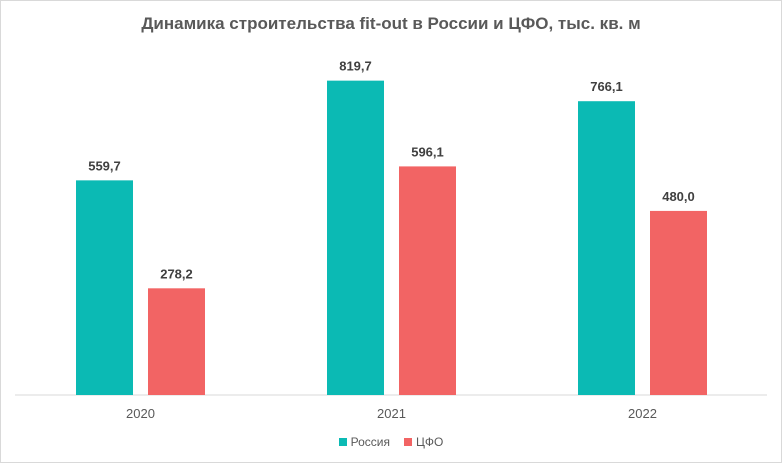  Describe the element at coordinates (176, 341) in the screenshot. I see `bar-cfo-2020` at that location.